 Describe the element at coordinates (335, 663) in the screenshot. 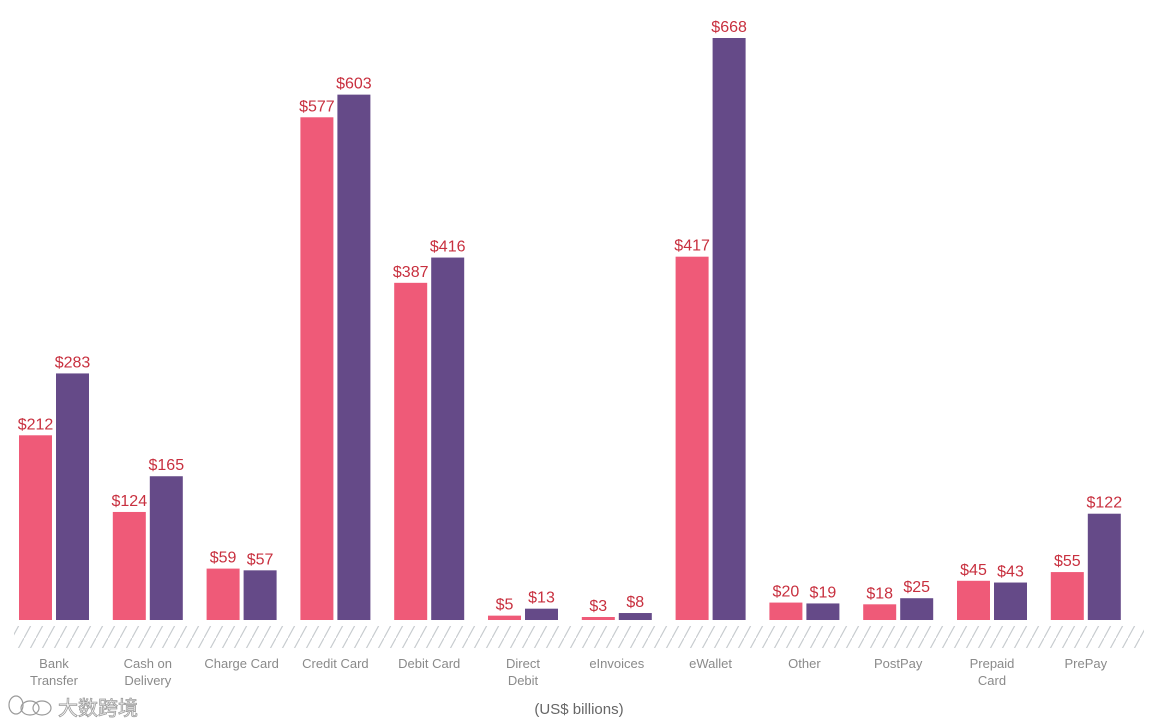

I see `category-label-4: Credit Card` at that location.